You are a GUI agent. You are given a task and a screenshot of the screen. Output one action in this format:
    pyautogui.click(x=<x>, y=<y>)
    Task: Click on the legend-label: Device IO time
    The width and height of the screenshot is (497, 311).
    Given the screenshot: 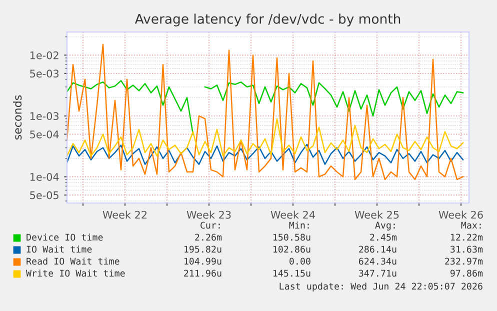 What is the action you would take?
    pyautogui.click(x=64, y=237)
    